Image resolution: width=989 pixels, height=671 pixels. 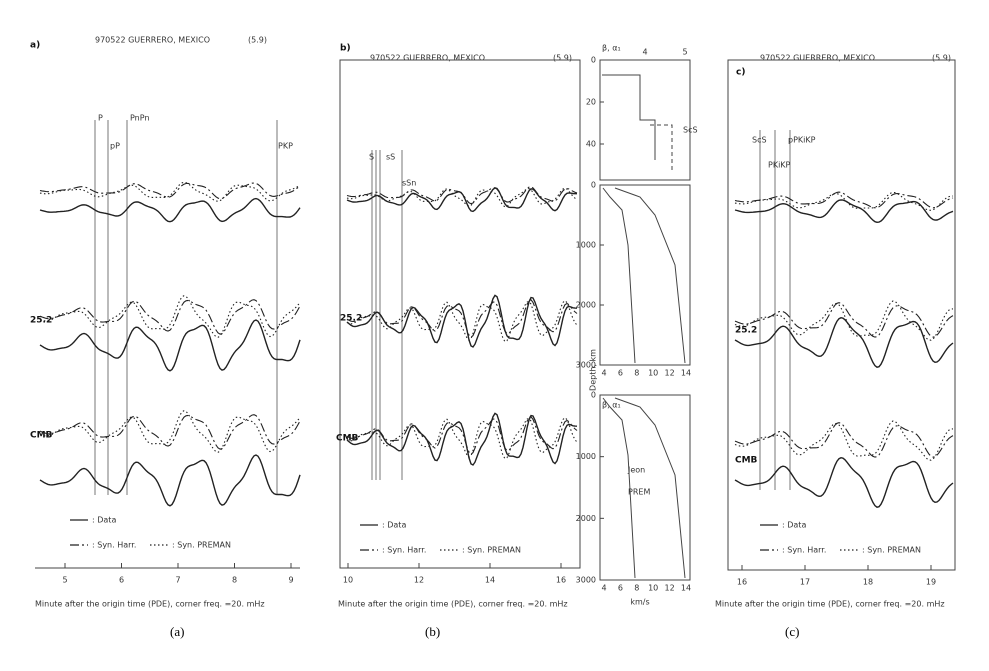 What do you see at coordinates (779, 165) in the screenshot?
I see `phase-label: PKiKP` at bounding box center [779, 165].